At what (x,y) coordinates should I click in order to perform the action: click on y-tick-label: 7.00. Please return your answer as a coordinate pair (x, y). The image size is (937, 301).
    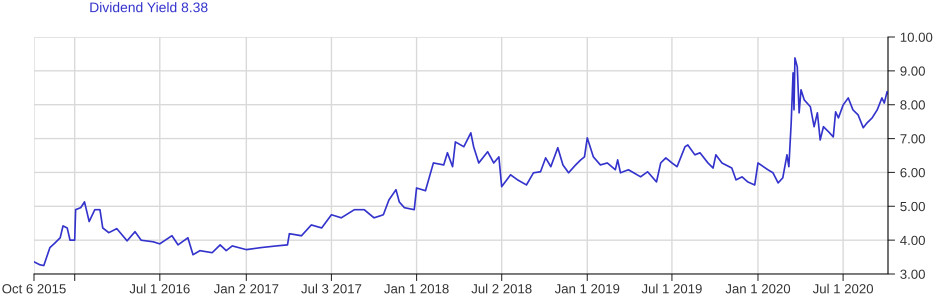
    Looking at the image, I should click on (912, 139).